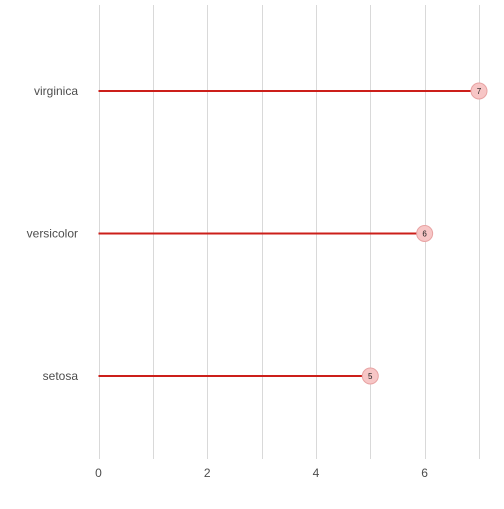  What do you see at coordinates (98, 473) in the screenshot?
I see `x-tick-label-0: 0` at bounding box center [98, 473].